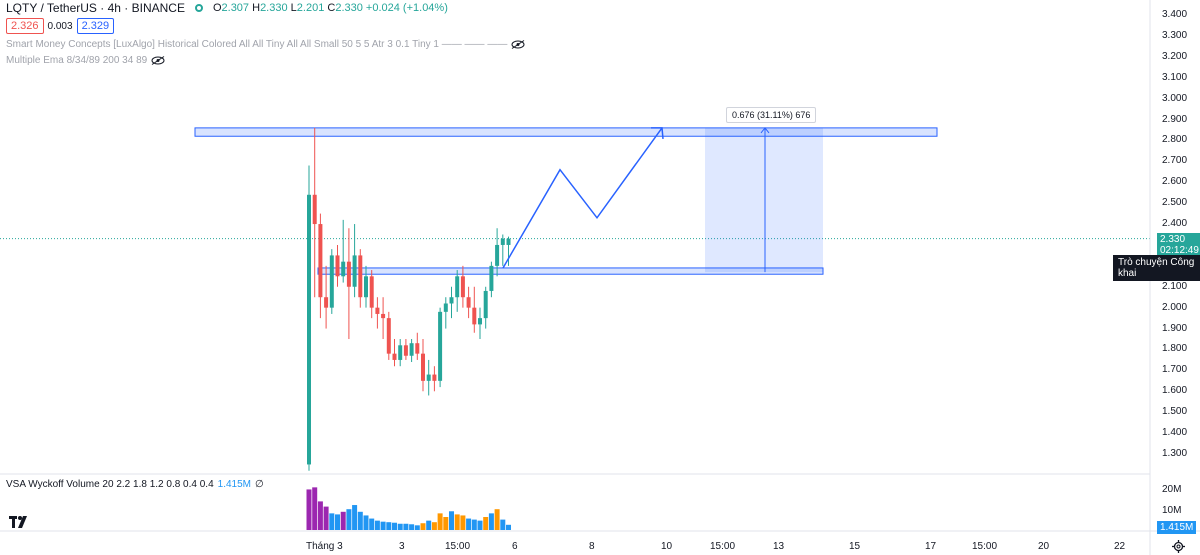 The height and width of the screenshot is (555, 1200). What do you see at coordinates (1175, 98) in the screenshot?
I see `price-tick: 3.000` at bounding box center [1175, 98].